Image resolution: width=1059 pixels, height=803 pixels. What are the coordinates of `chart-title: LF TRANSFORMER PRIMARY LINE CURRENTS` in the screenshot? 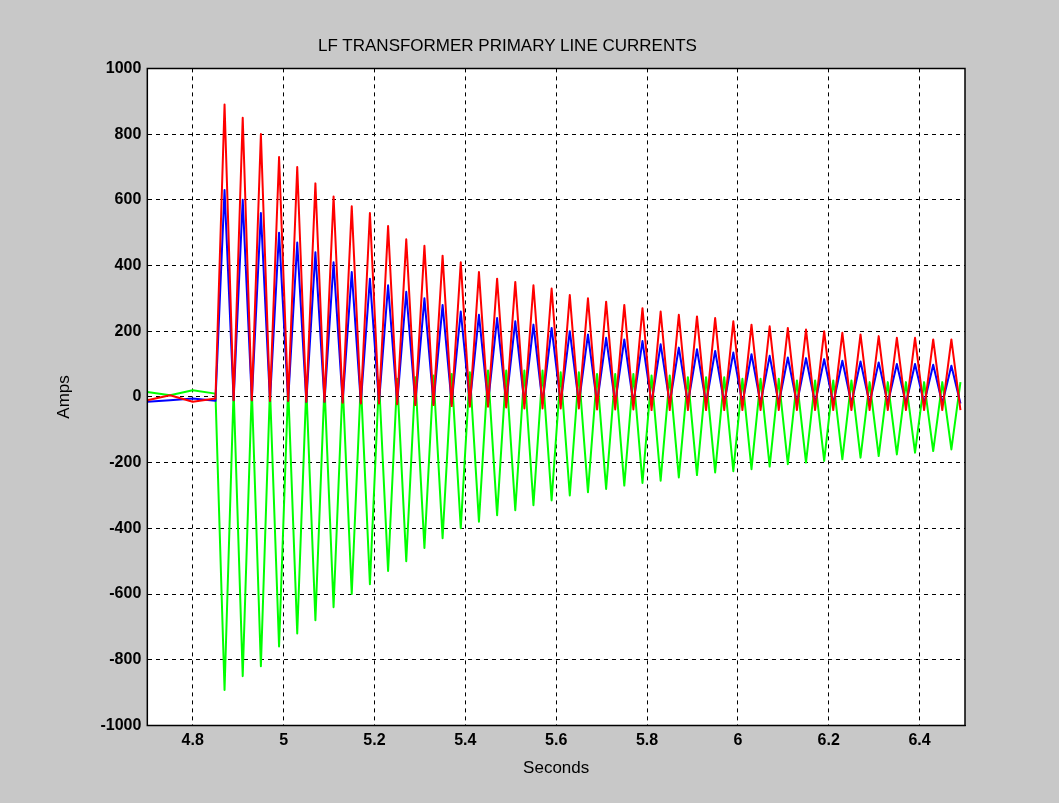 It's located at (507, 45).